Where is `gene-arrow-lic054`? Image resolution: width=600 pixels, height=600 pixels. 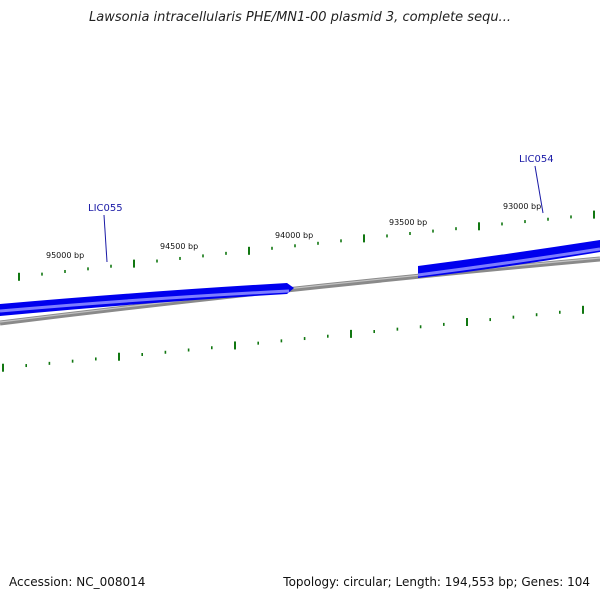 gene-arrow-lic054 is located at coordinates (508, 259).